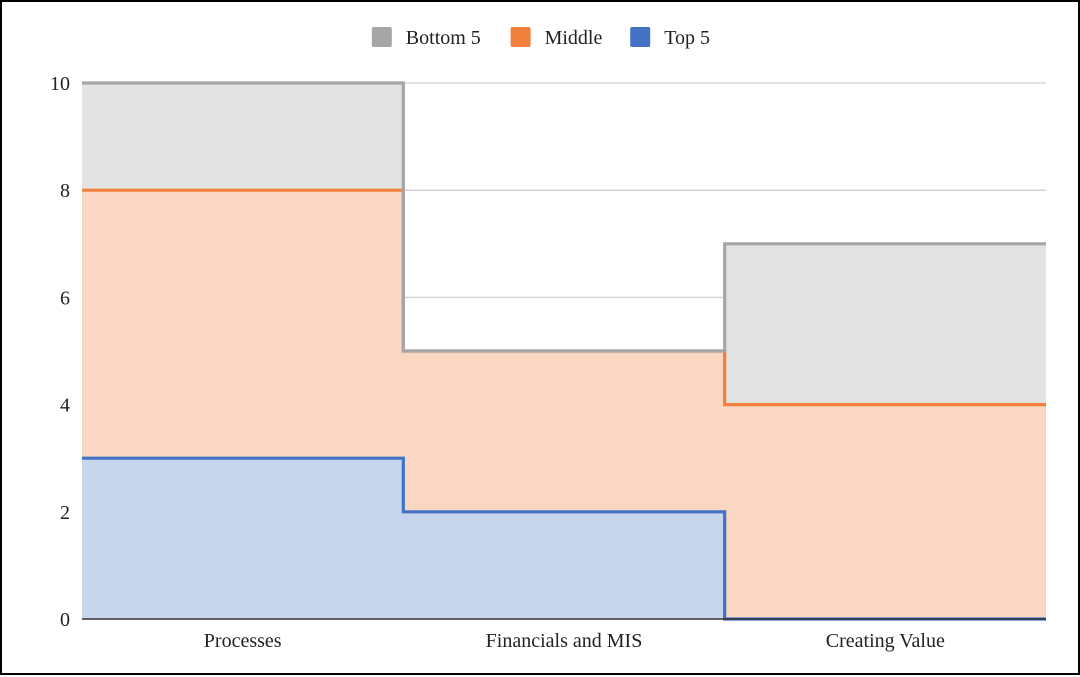 The image size is (1080, 677). Describe the element at coordinates (687, 38) in the screenshot. I see `legend-label-top-5: Top 5` at that location.